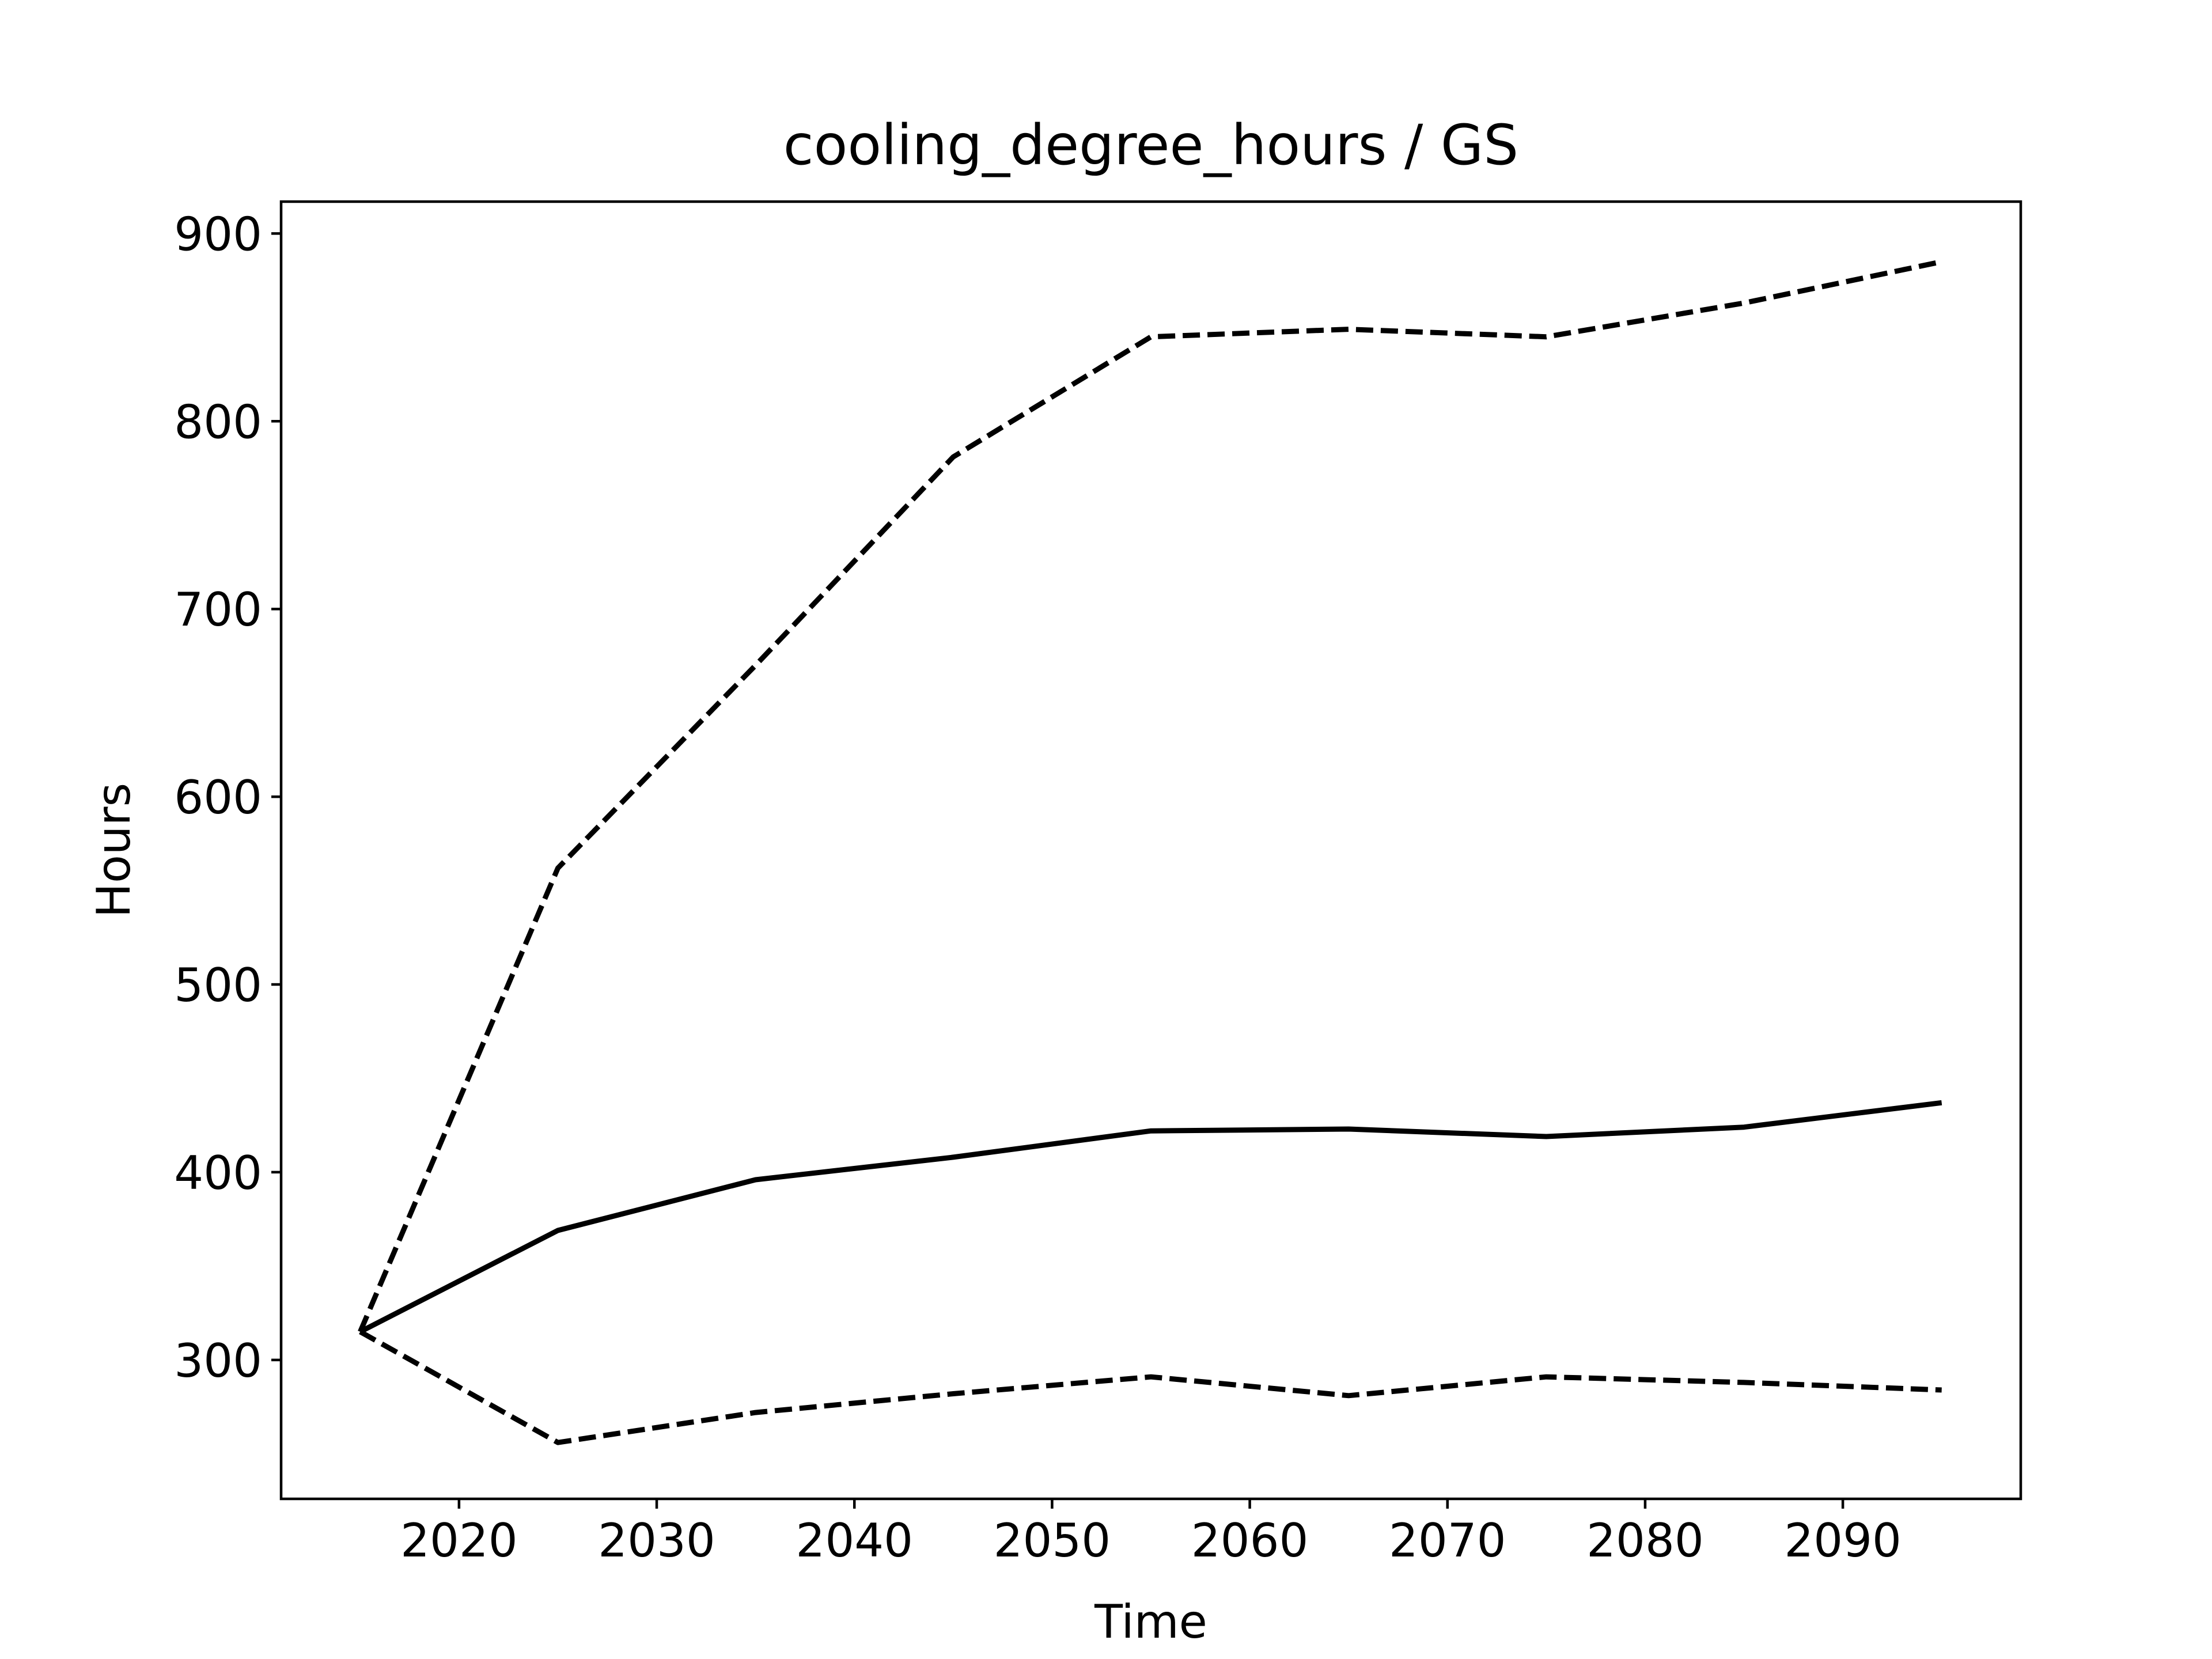  What do you see at coordinates (656, 1540) in the screenshot?
I see `x-tick-label: 2030` at bounding box center [656, 1540].